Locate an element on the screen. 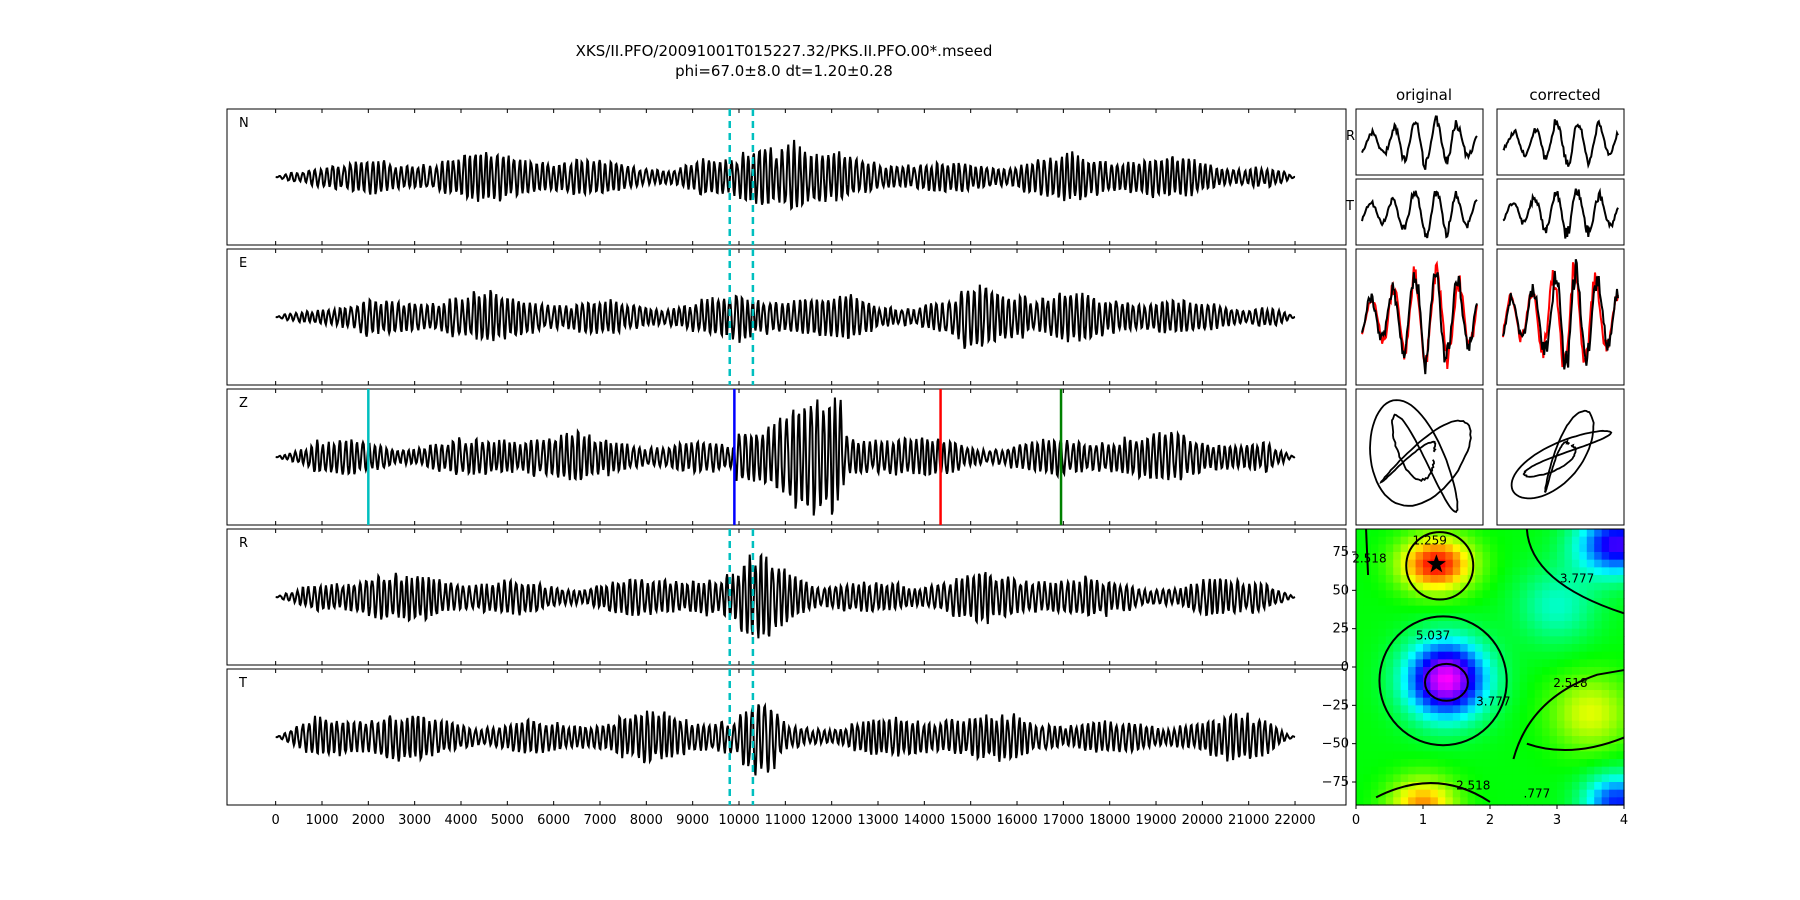  contour-label: 3.777 is located at coordinates (1493, 701).